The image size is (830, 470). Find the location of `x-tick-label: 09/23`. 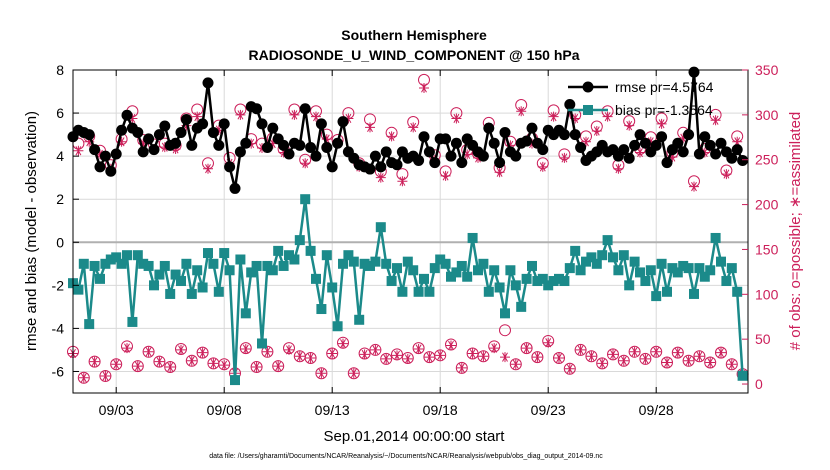

x-tick-label: 09/23 is located at coordinates (548, 410).